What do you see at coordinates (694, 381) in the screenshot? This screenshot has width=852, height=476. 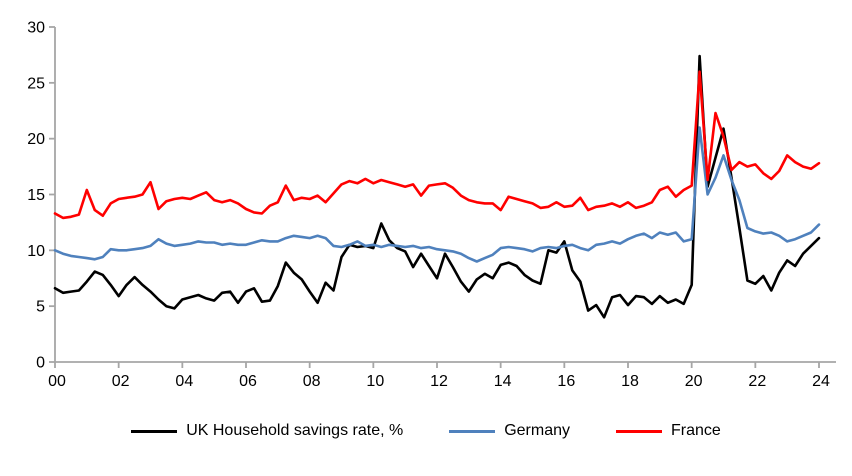 I see `x-axis-tick-label: 20` at bounding box center [694, 381].